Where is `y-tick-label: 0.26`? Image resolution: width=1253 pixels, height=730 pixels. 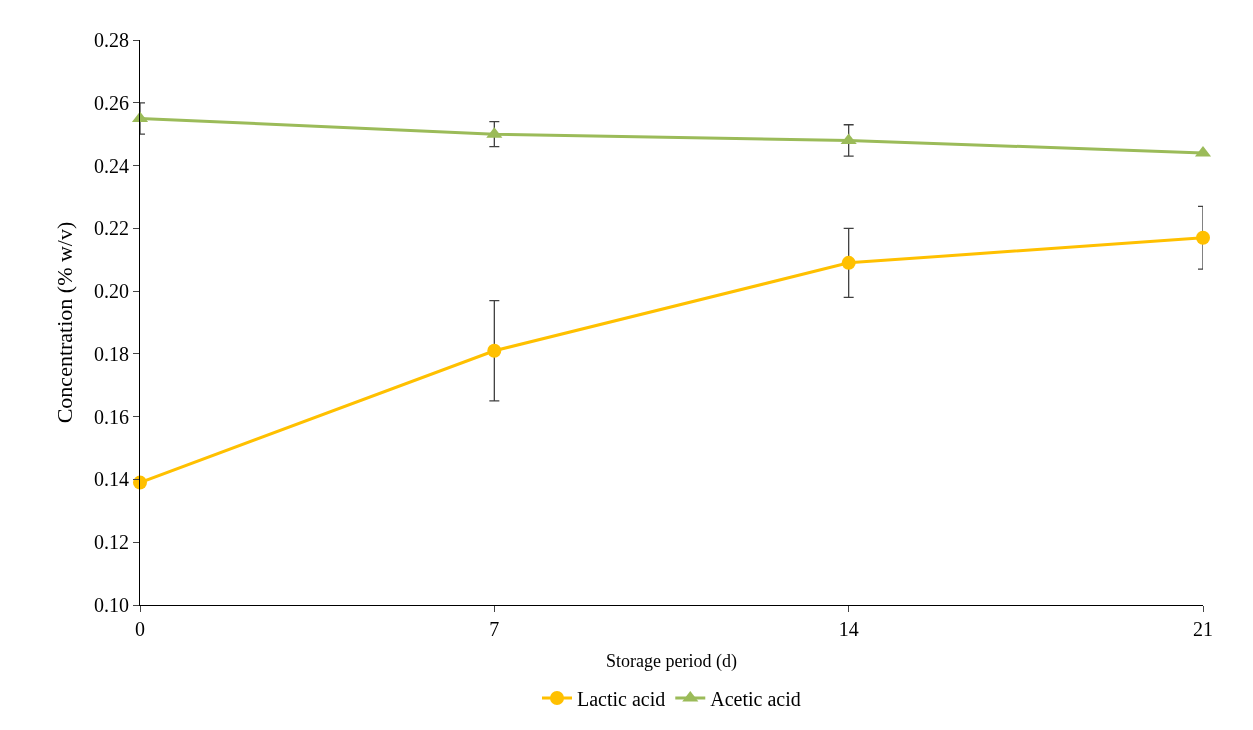
y-tick-label: 0.26 is located at coordinates (111, 102).